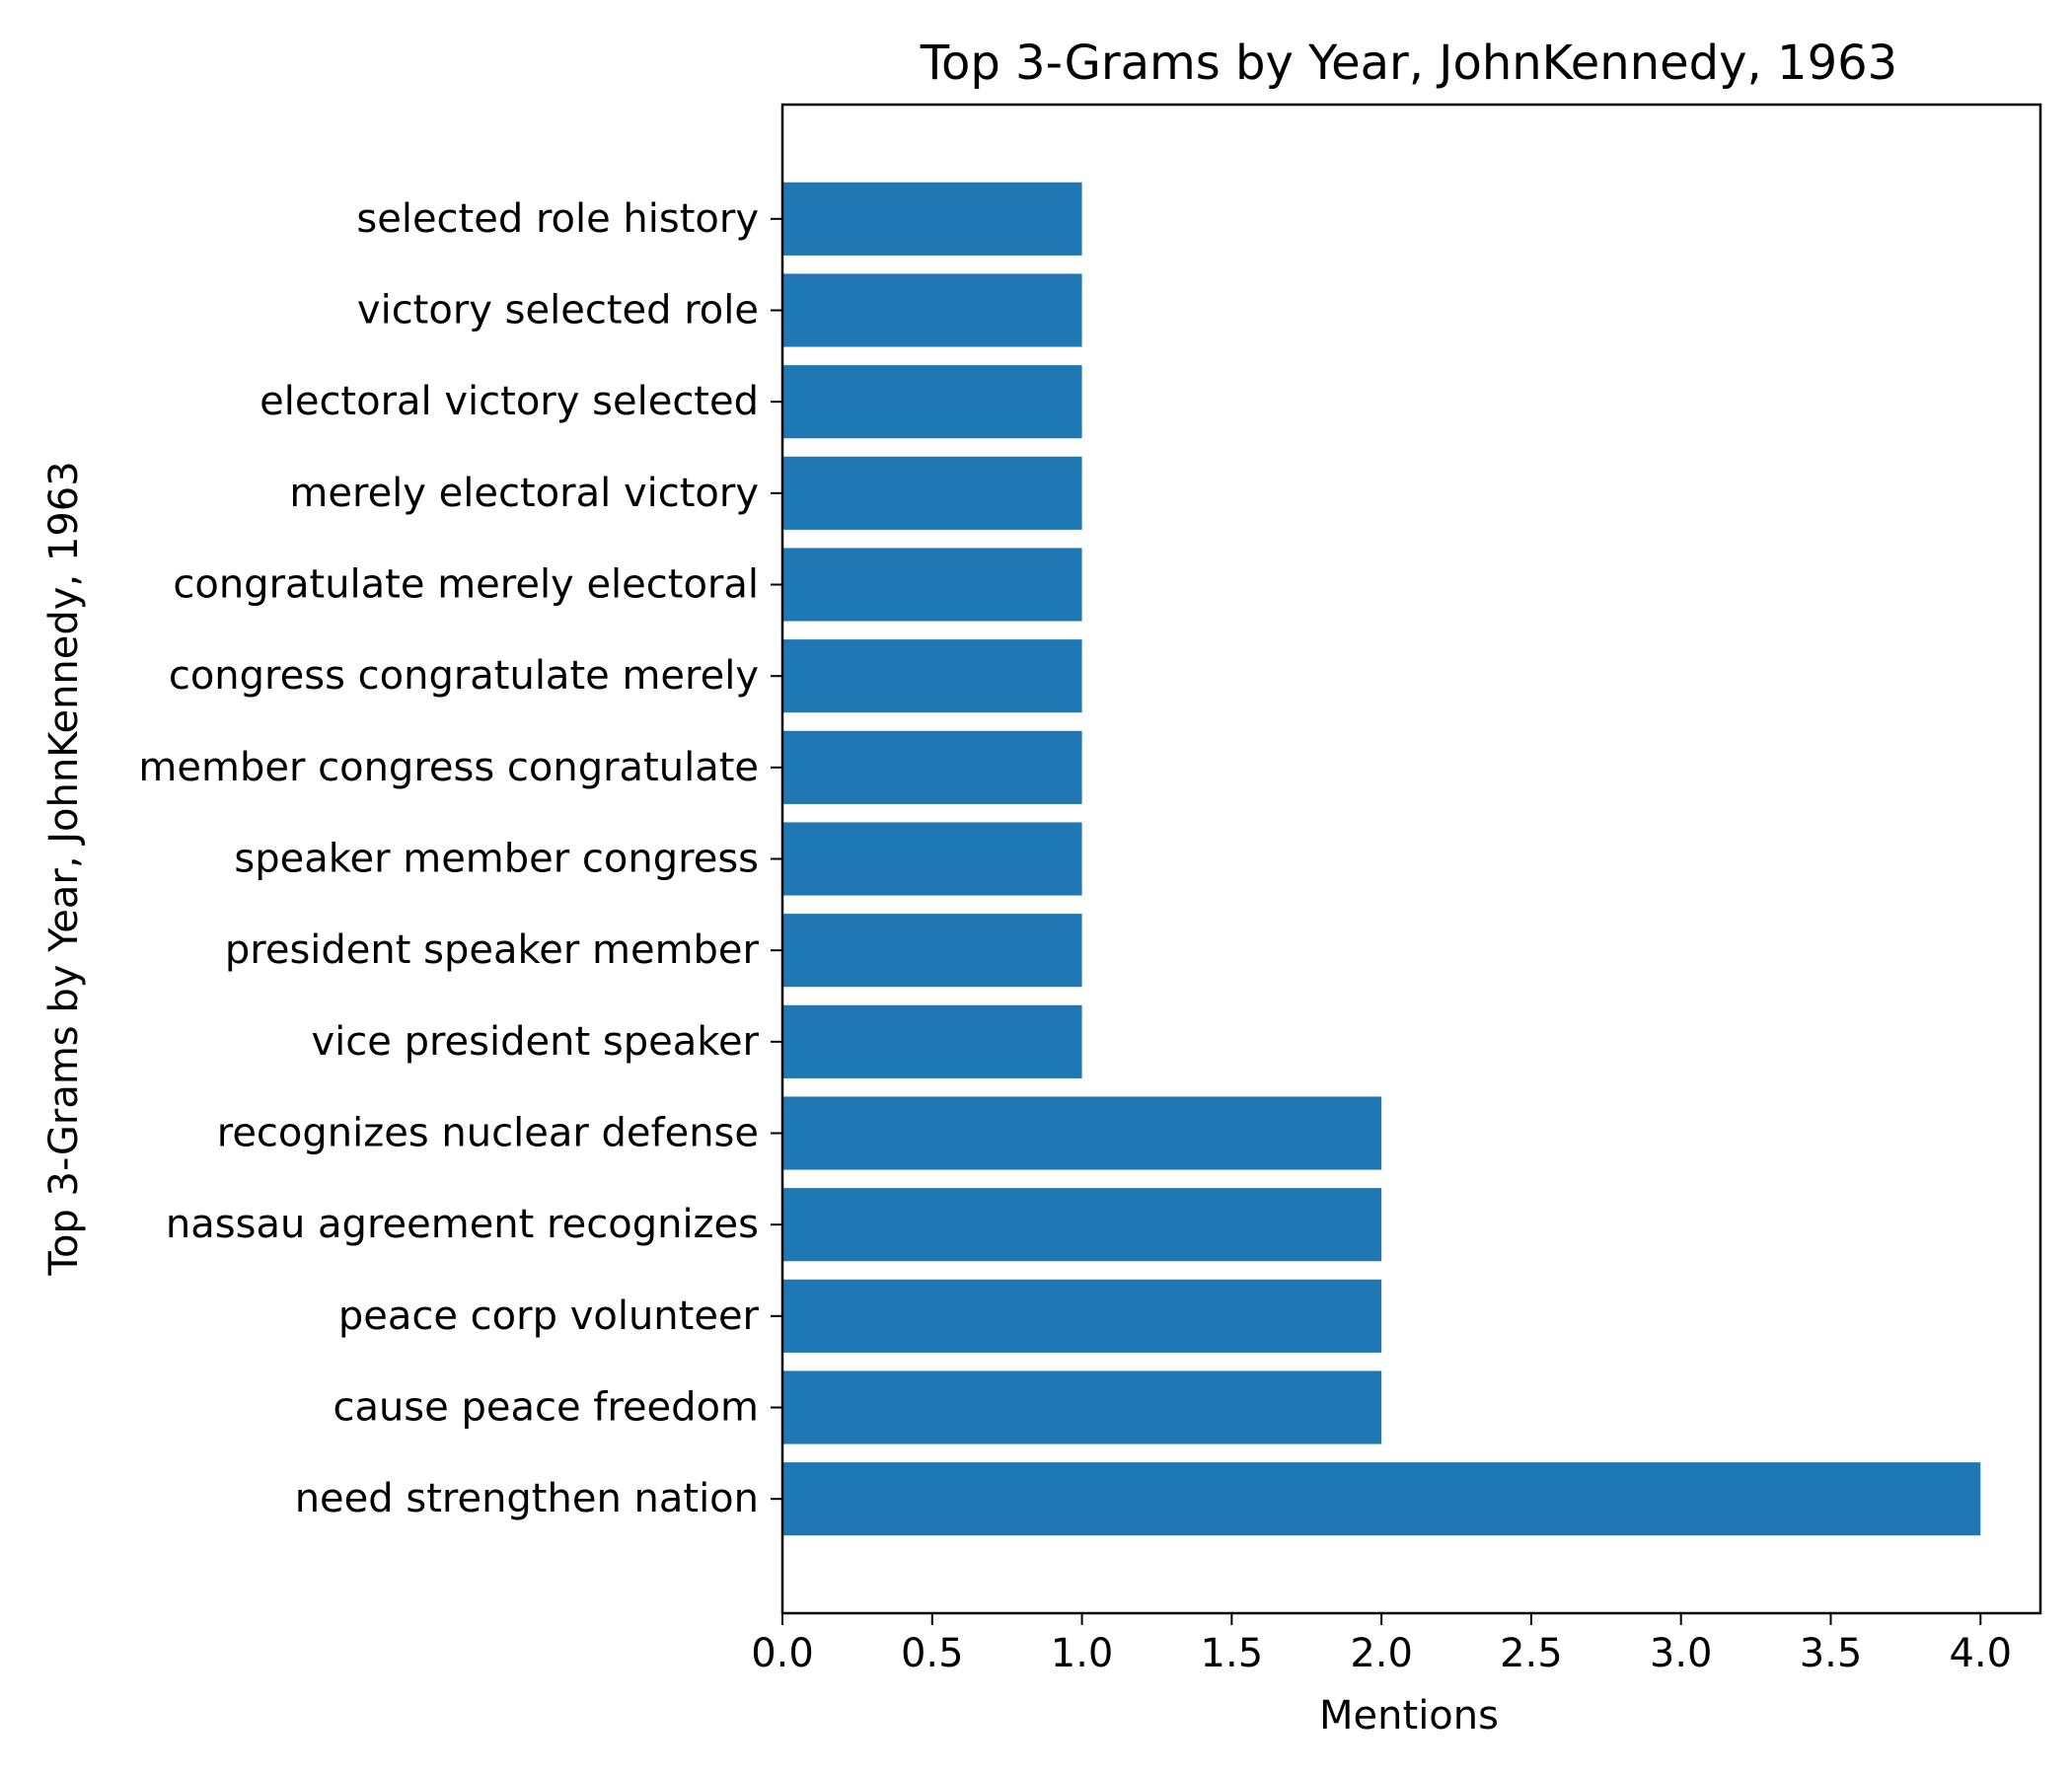  I want to click on x-tick-label: 2.5, so click(1532, 1654).